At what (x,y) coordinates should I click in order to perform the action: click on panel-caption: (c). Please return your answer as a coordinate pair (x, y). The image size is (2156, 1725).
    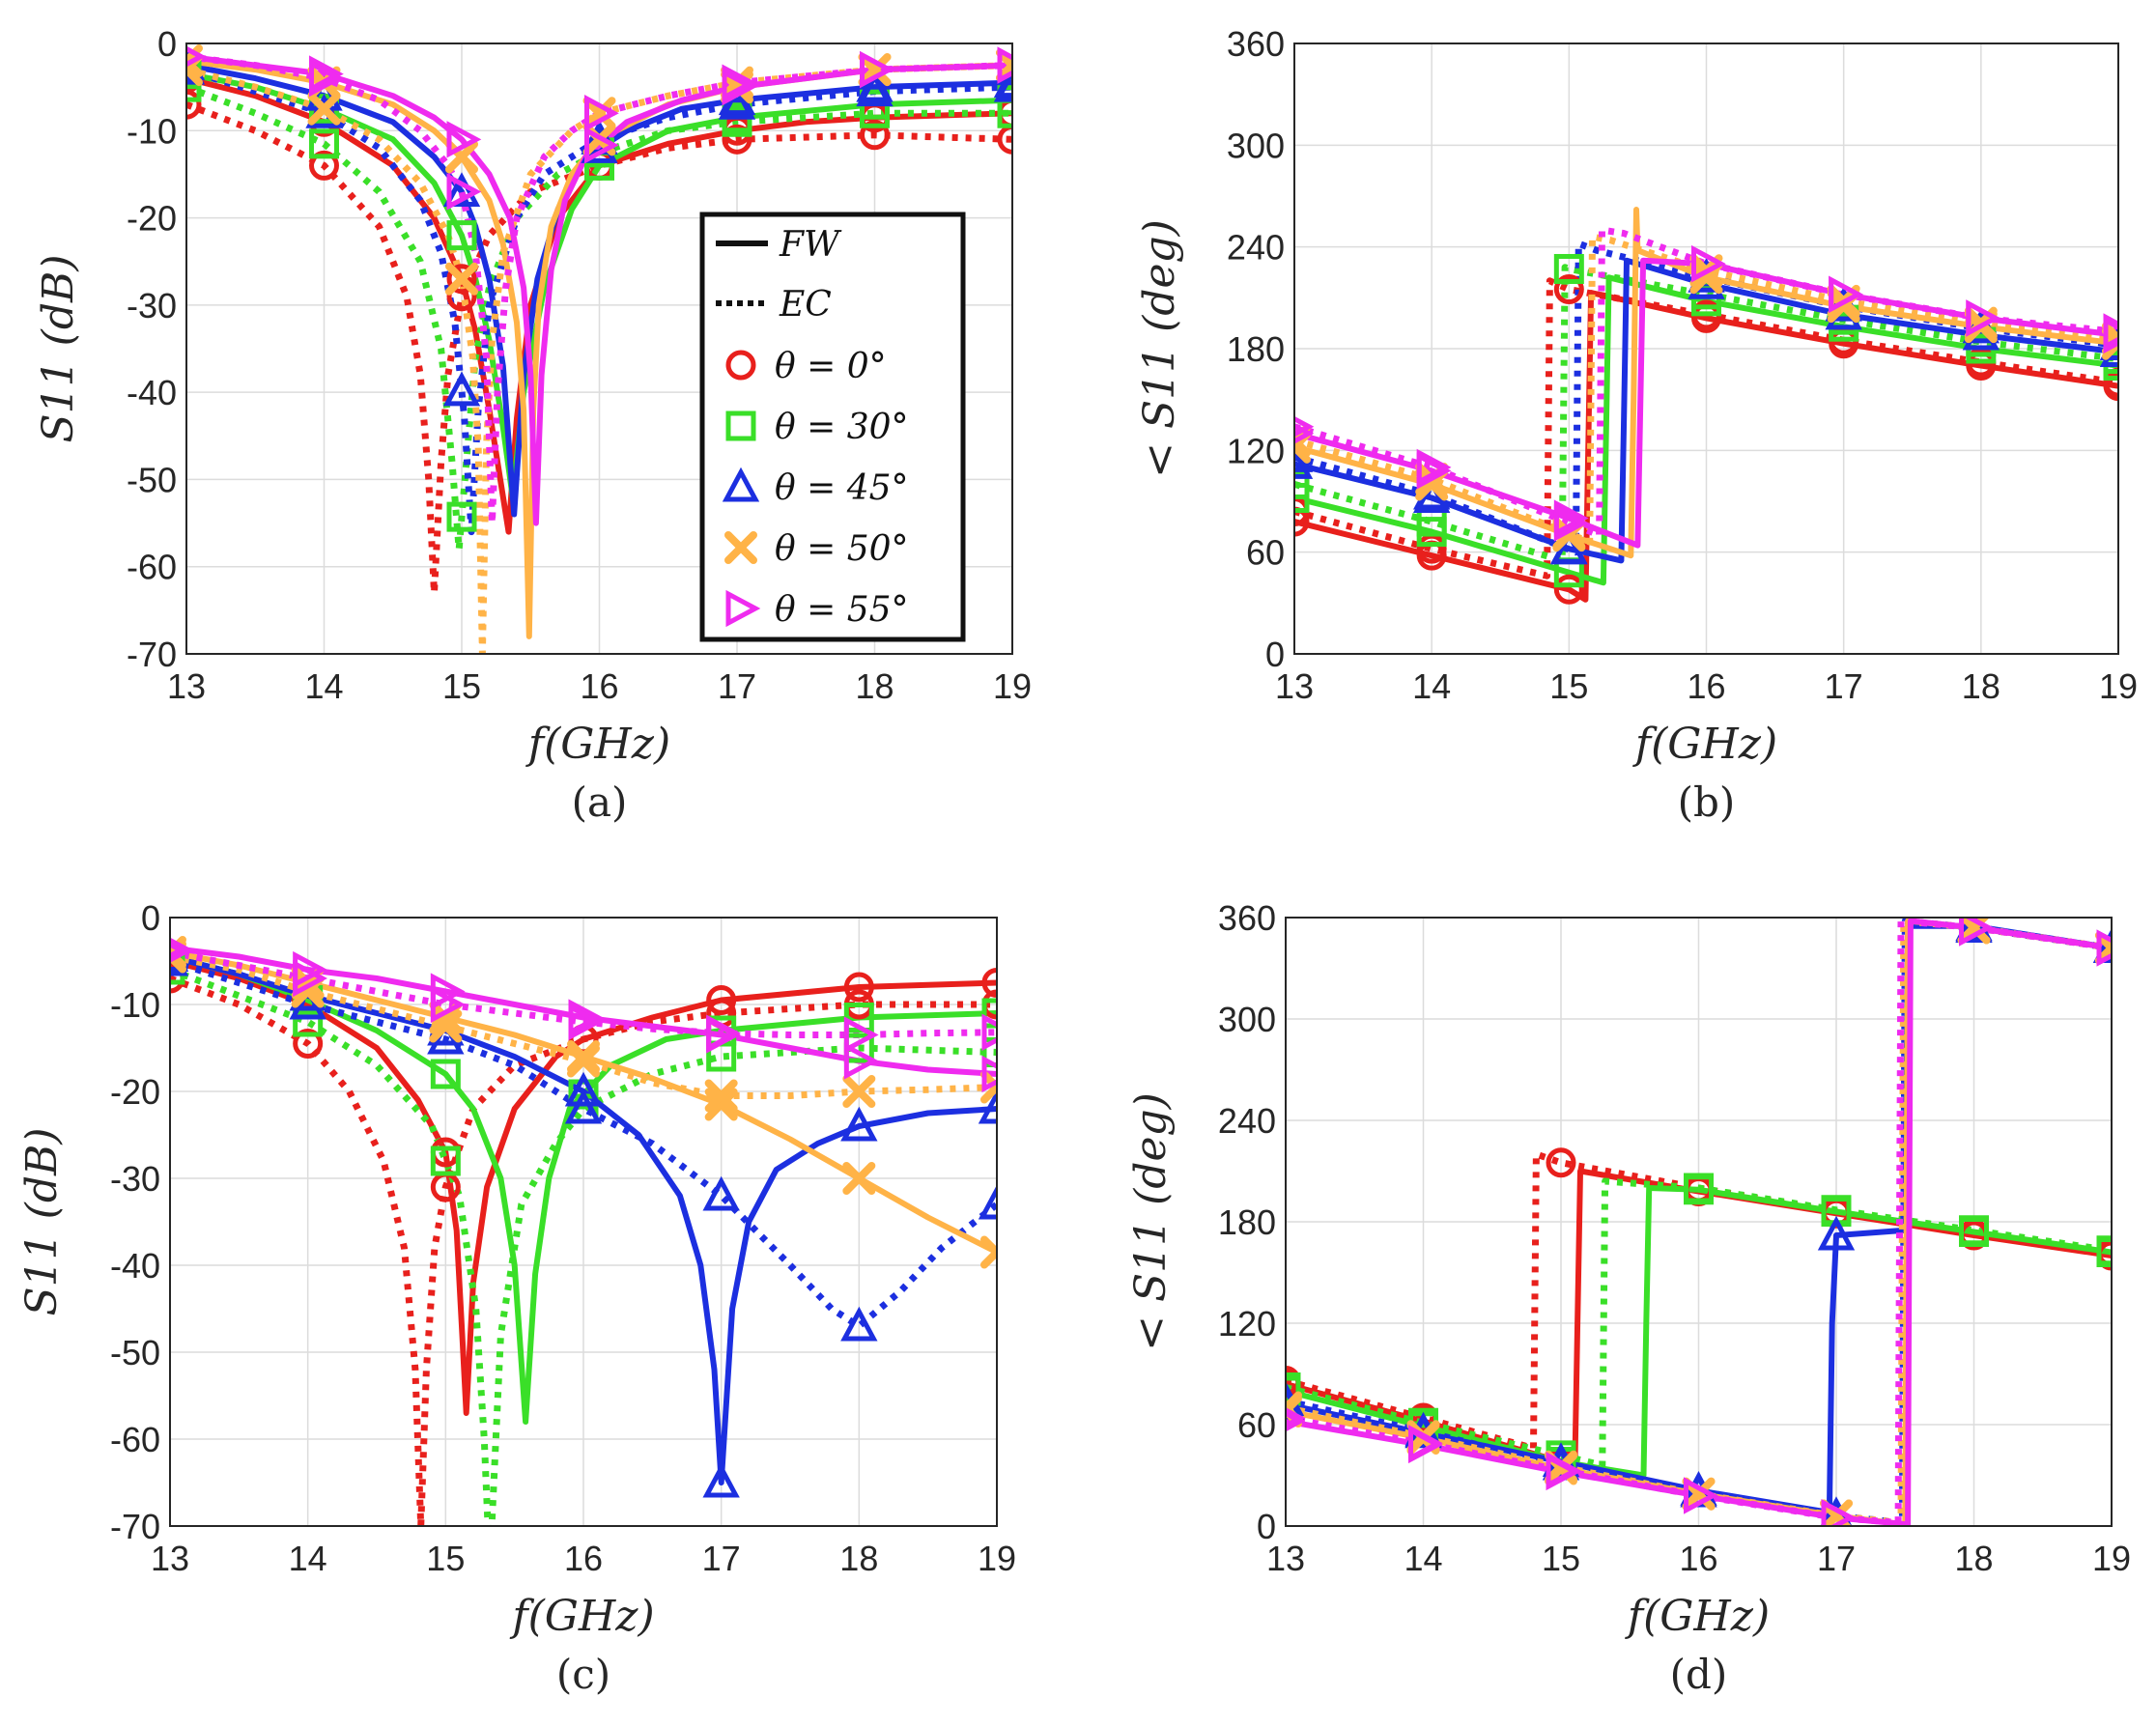
    Looking at the image, I should click on (583, 1674).